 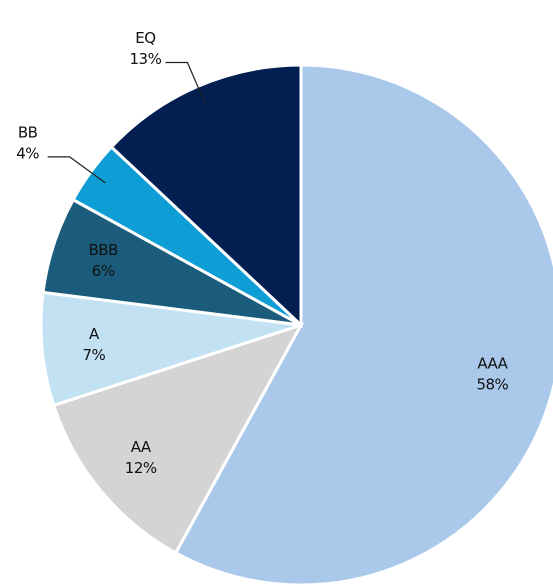 I want to click on data-label: 13%, so click(x=145, y=59).